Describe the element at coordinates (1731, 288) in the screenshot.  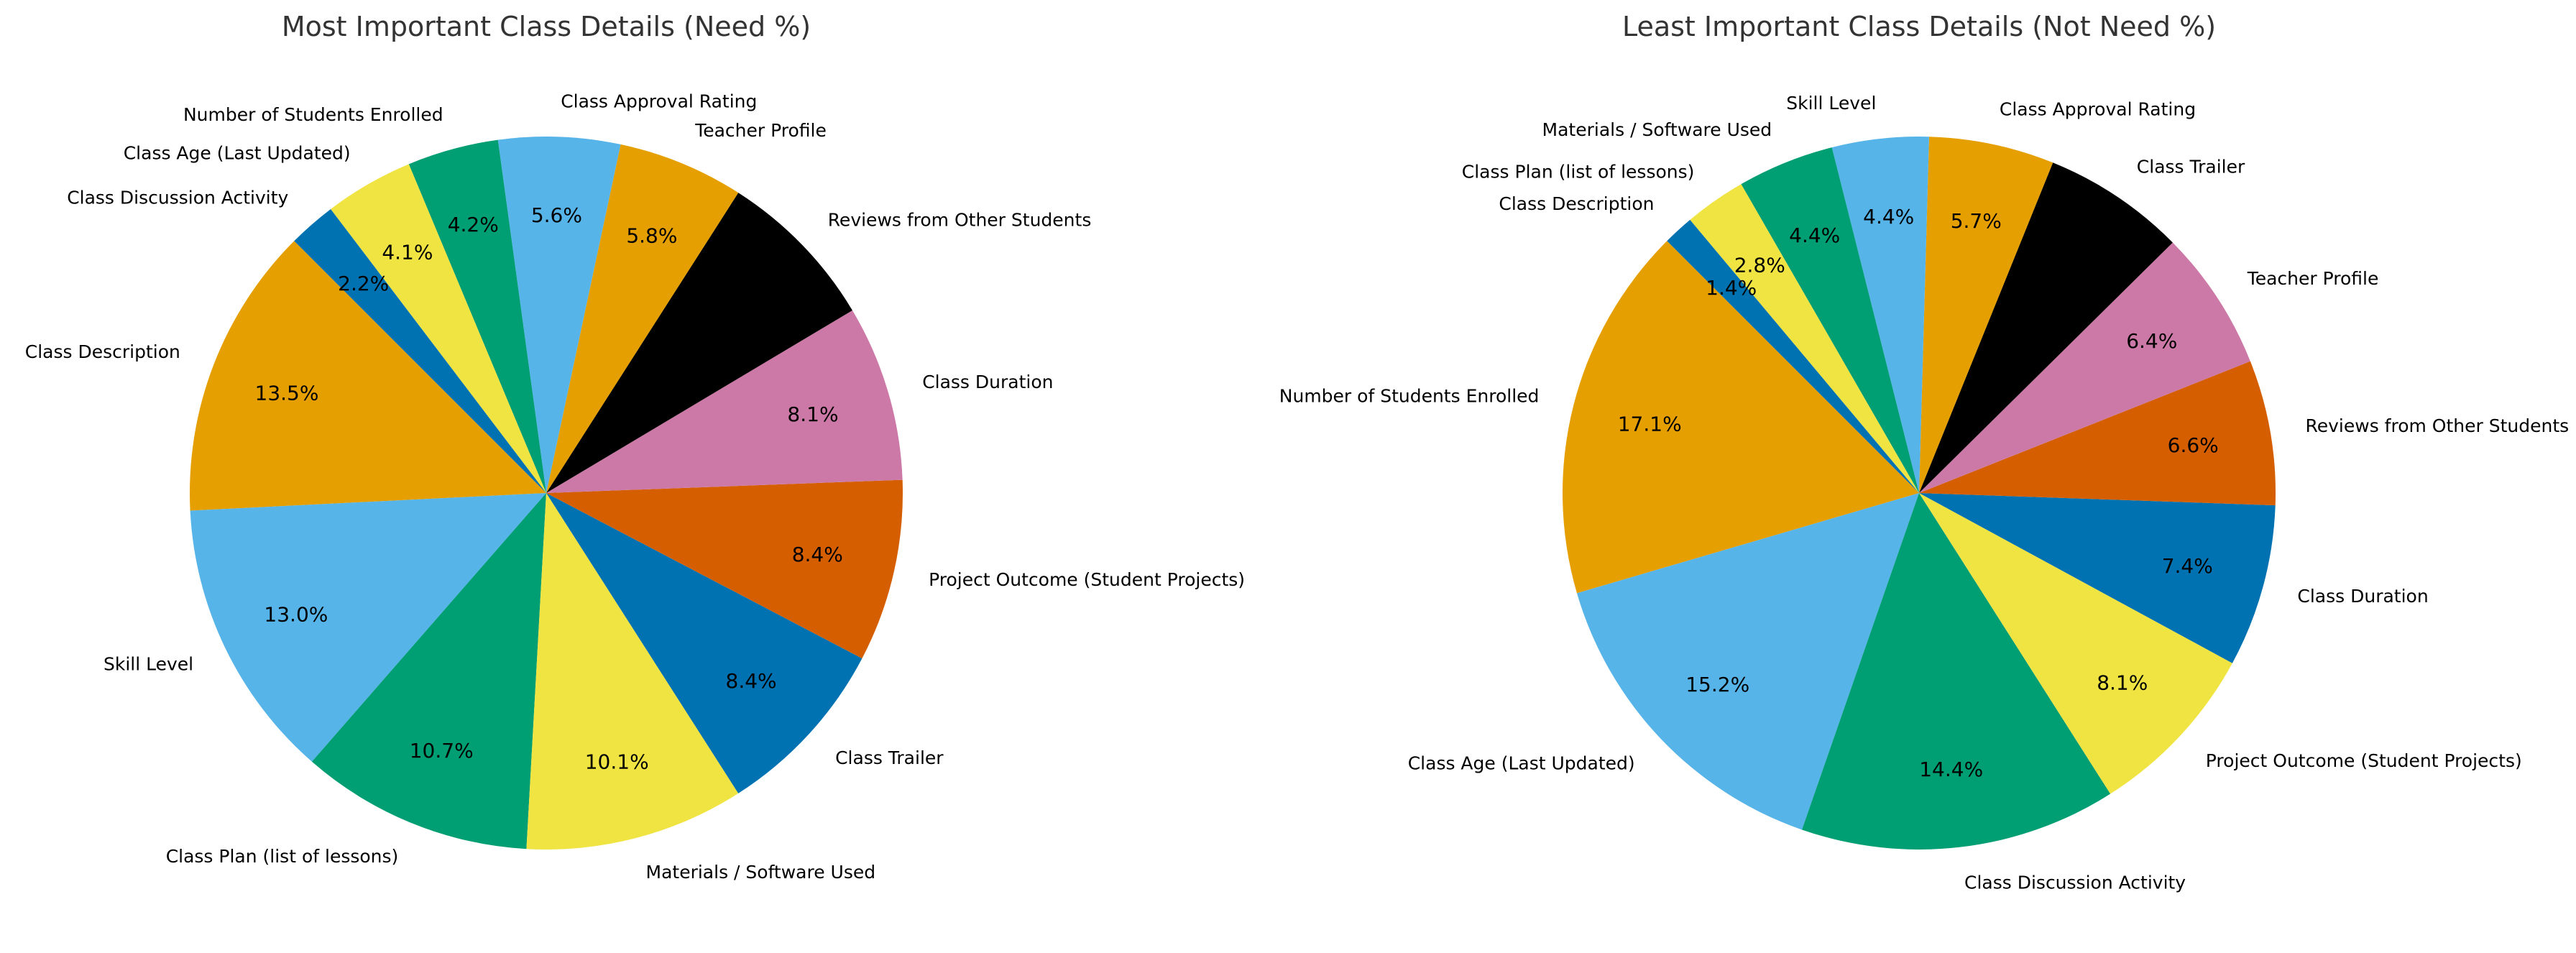
I see `percent-label: 1.4%` at that location.